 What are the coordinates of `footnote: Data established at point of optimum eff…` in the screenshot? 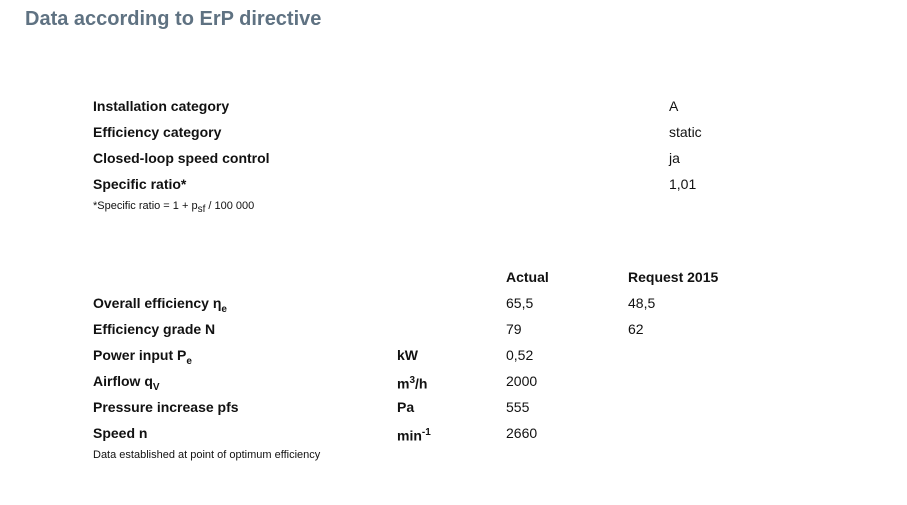 It's located at (206, 455).